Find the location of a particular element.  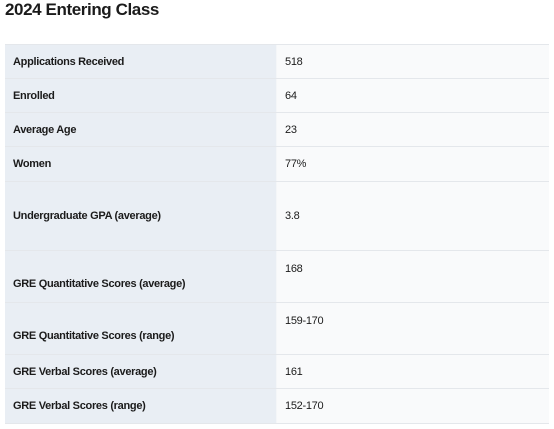

row-value: 168 is located at coordinates (413, 276).